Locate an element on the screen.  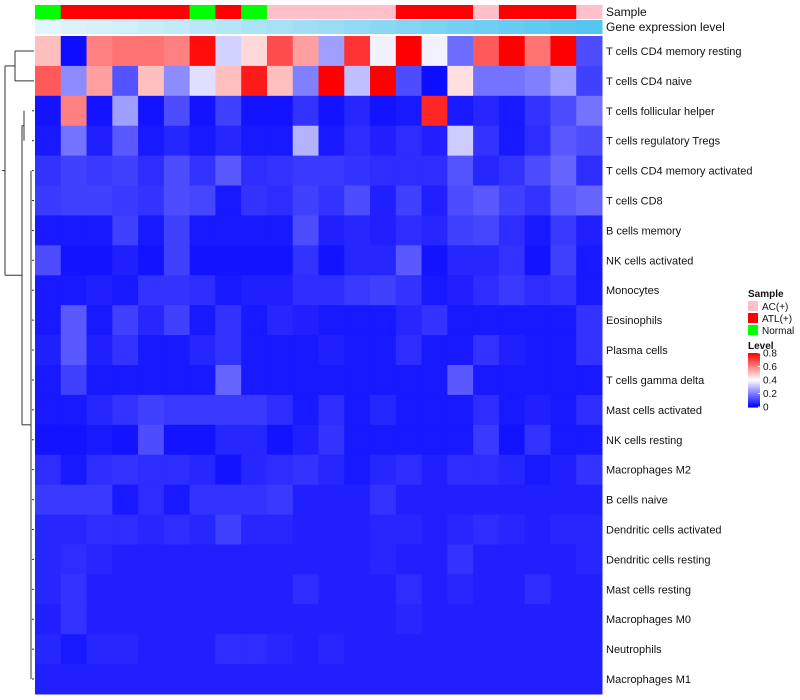
colorbar-tick-label: 0 is located at coordinates (766, 408).